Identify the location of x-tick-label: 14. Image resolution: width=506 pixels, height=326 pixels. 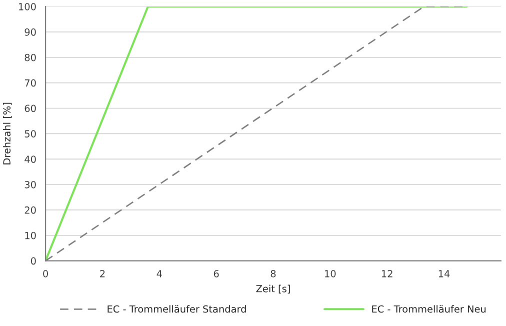
(444, 274).